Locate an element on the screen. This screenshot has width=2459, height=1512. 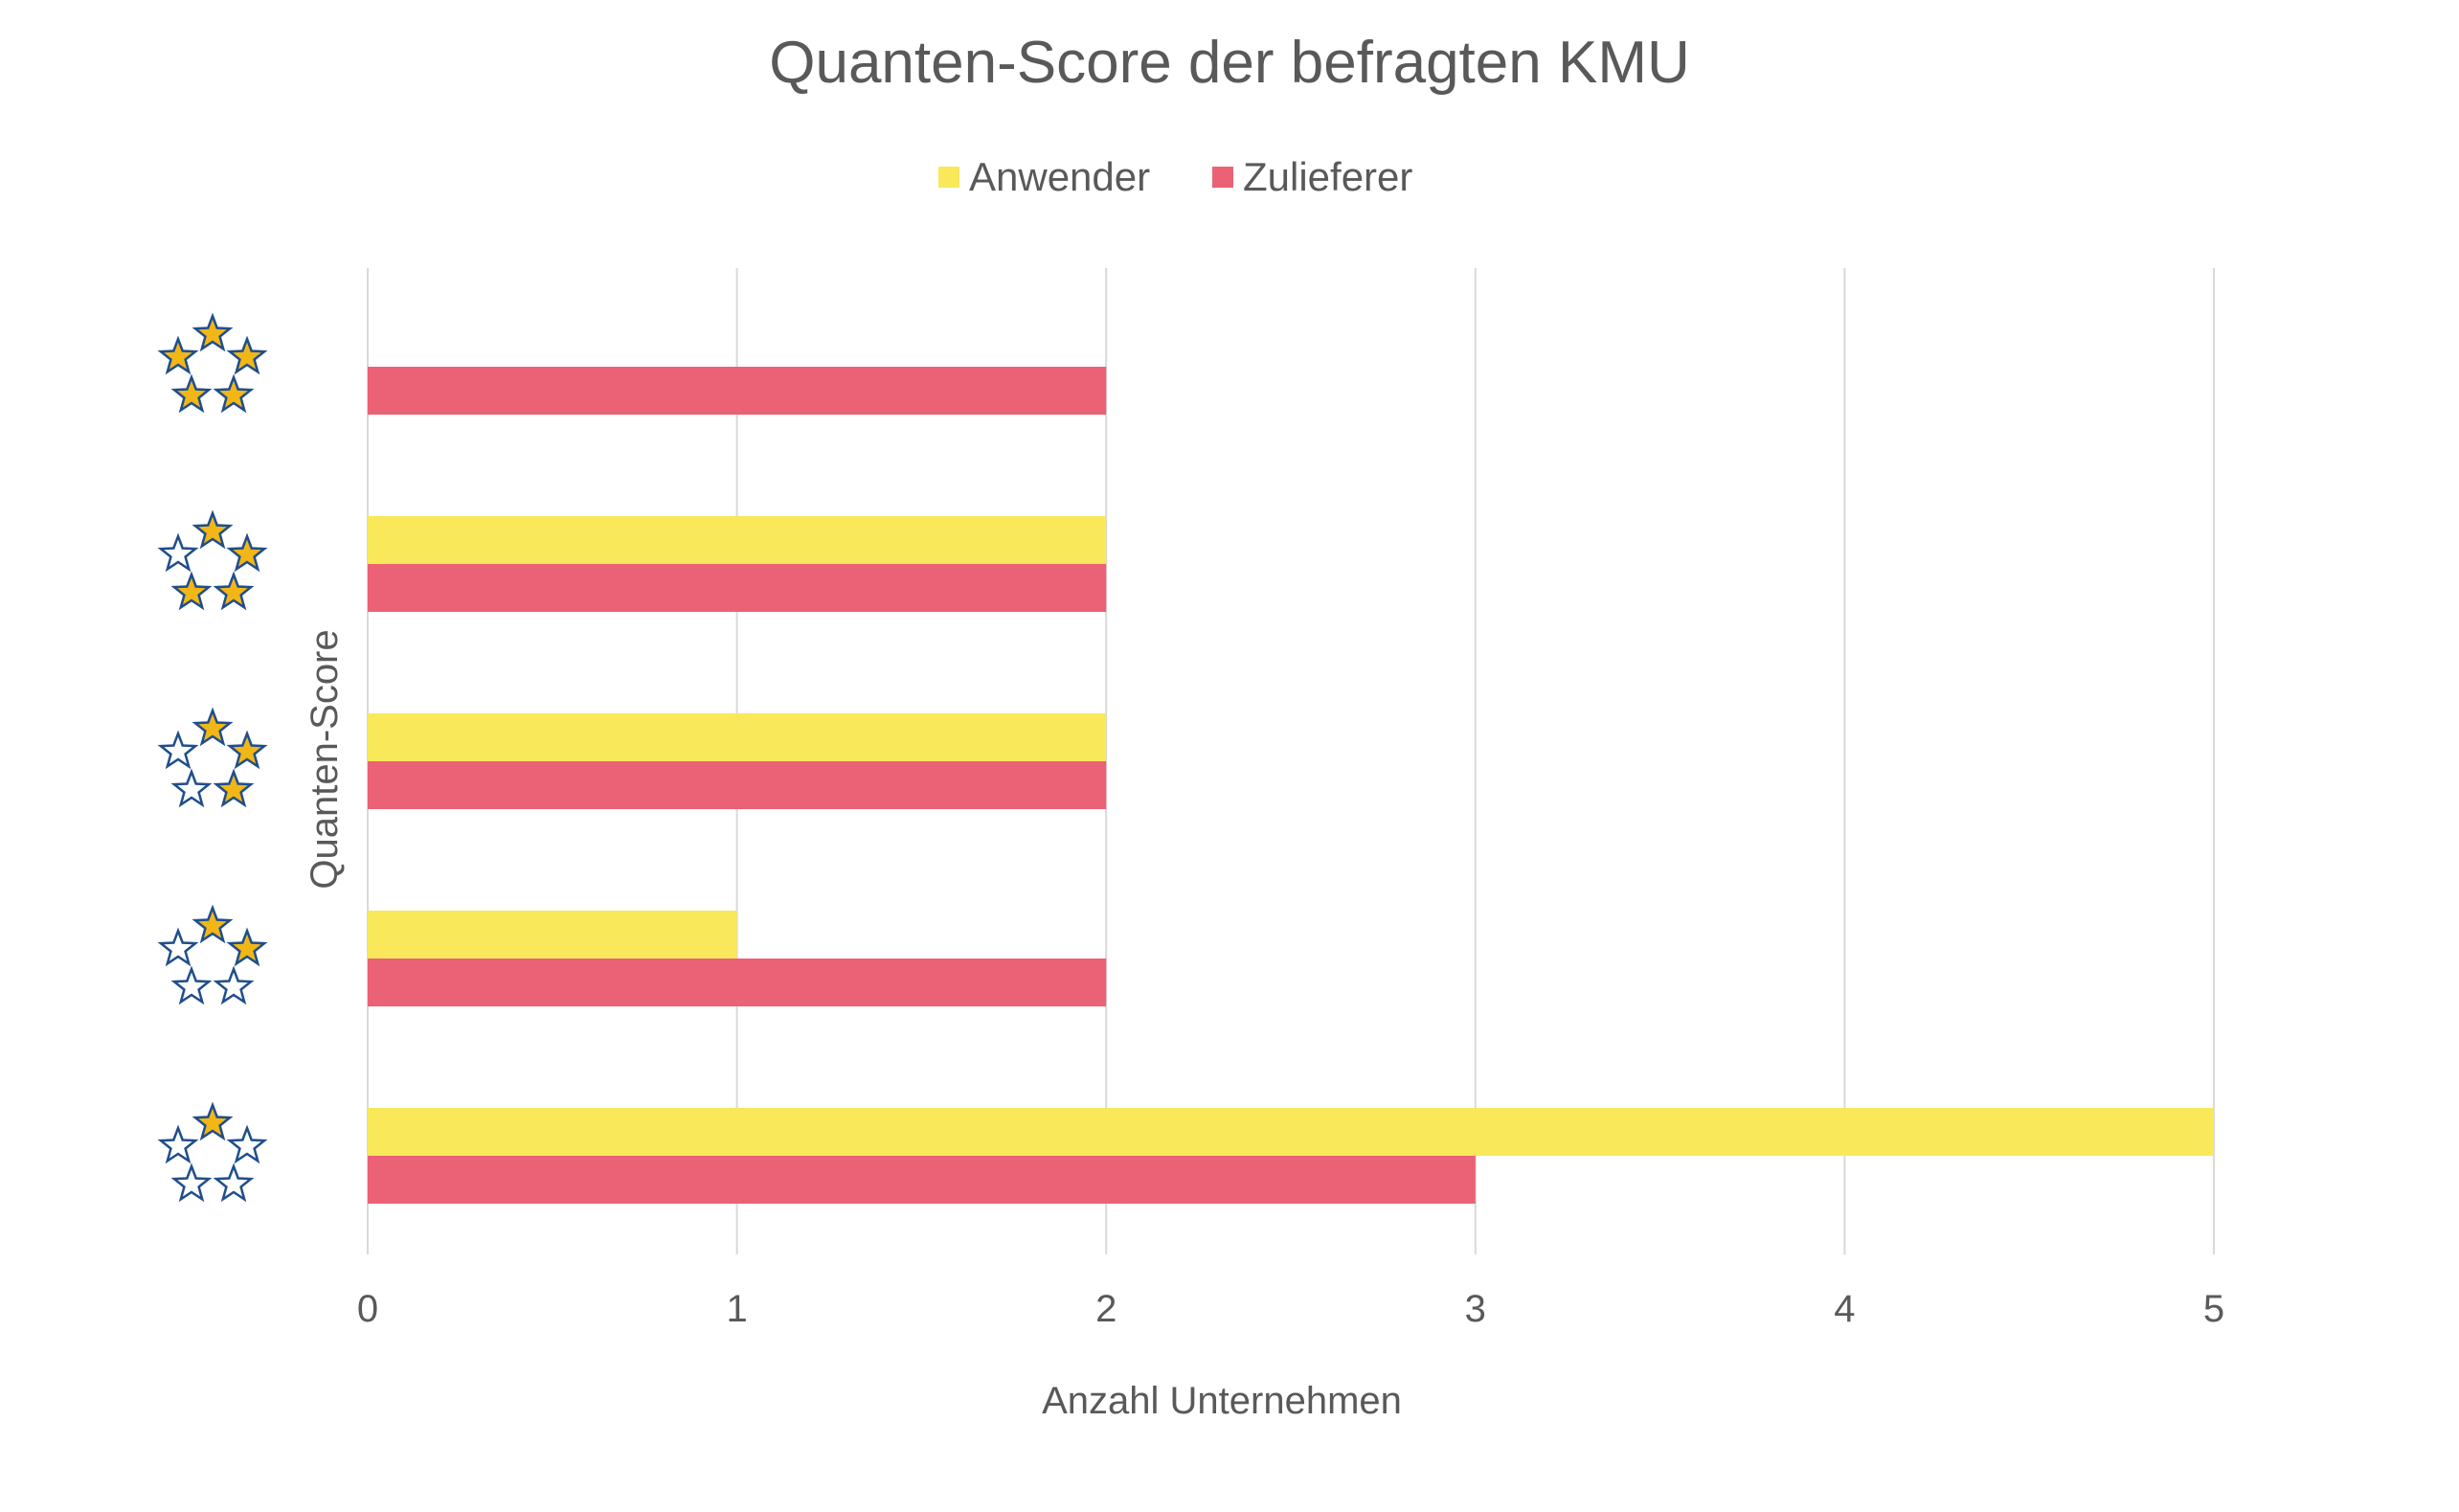
x-tick-label: 0 is located at coordinates (367, 1309).